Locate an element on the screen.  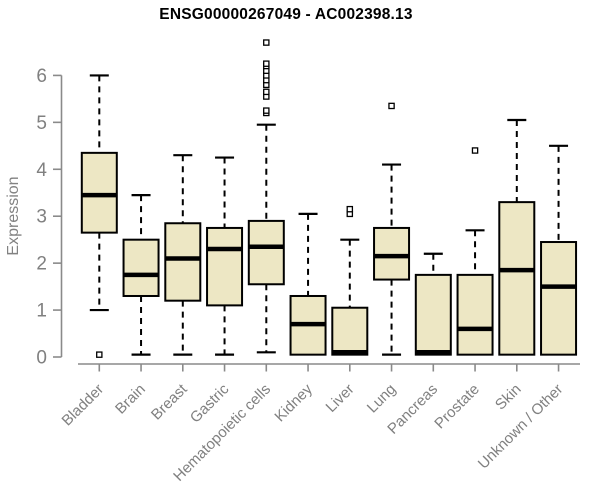
box-skin is located at coordinates (517, 278).